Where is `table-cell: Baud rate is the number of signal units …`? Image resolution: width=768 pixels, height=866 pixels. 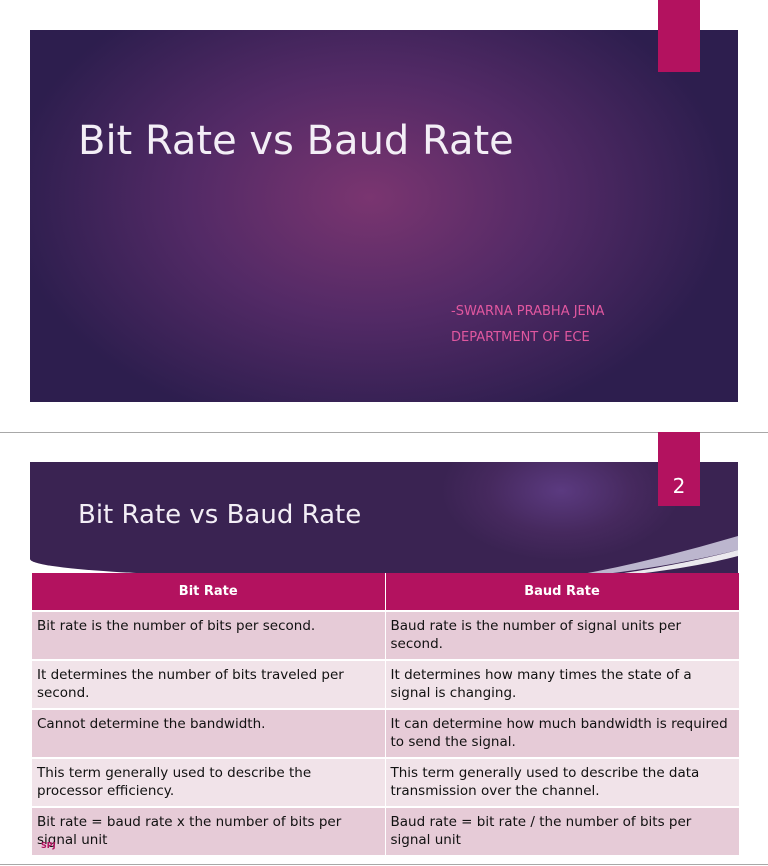
table-cell: Baud rate is the number of signal units … is located at coordinates (562, 635).